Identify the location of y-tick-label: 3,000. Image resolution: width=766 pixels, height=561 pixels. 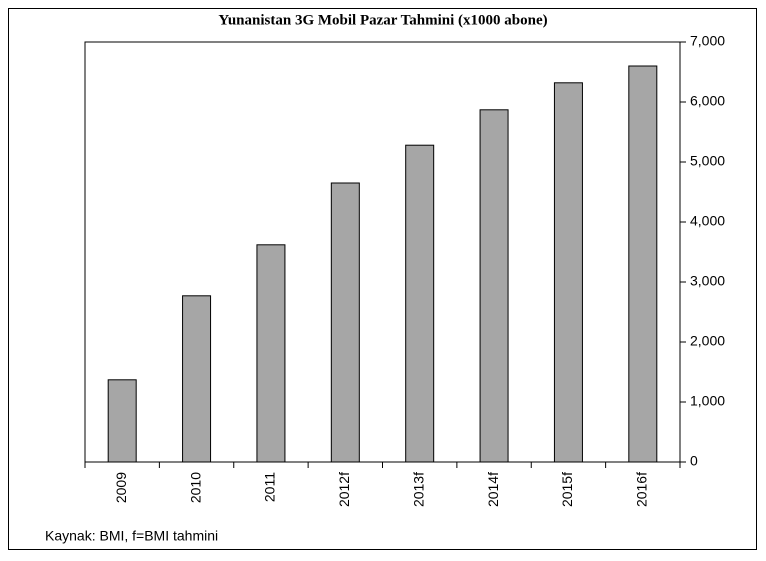
(707, 281).